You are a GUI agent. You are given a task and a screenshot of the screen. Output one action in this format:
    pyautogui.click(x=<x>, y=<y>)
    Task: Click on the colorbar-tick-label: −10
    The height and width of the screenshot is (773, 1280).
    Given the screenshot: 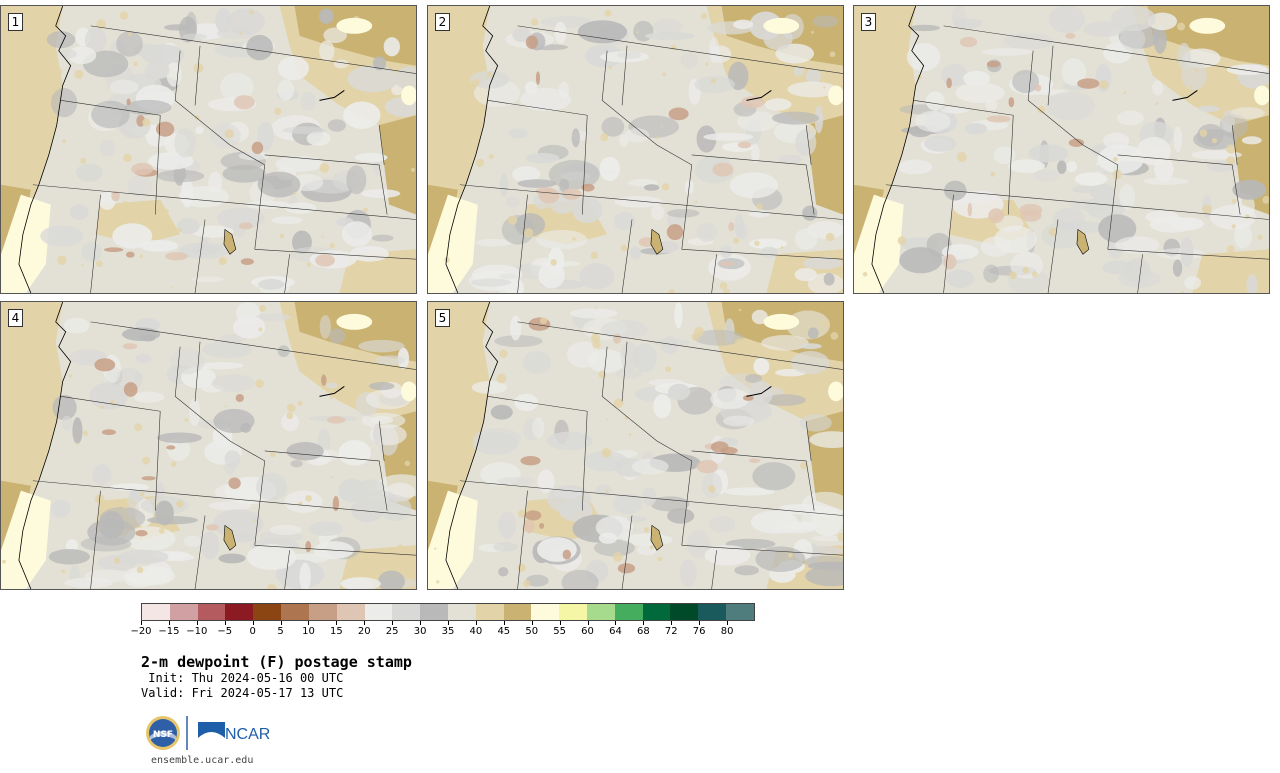 What is the action you would take?
    pyautogui.click(x=197, y=631)
    